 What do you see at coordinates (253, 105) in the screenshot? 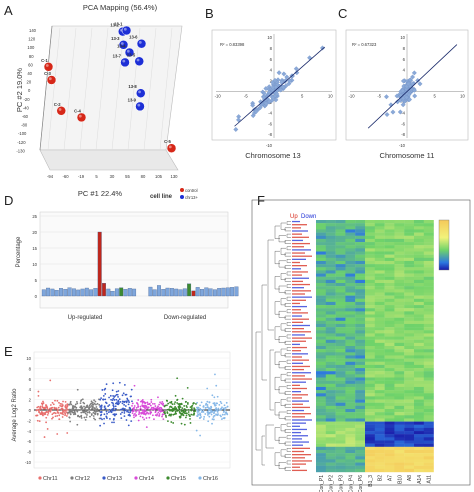
I see `scatter-point` at bounding box center [253, 105].